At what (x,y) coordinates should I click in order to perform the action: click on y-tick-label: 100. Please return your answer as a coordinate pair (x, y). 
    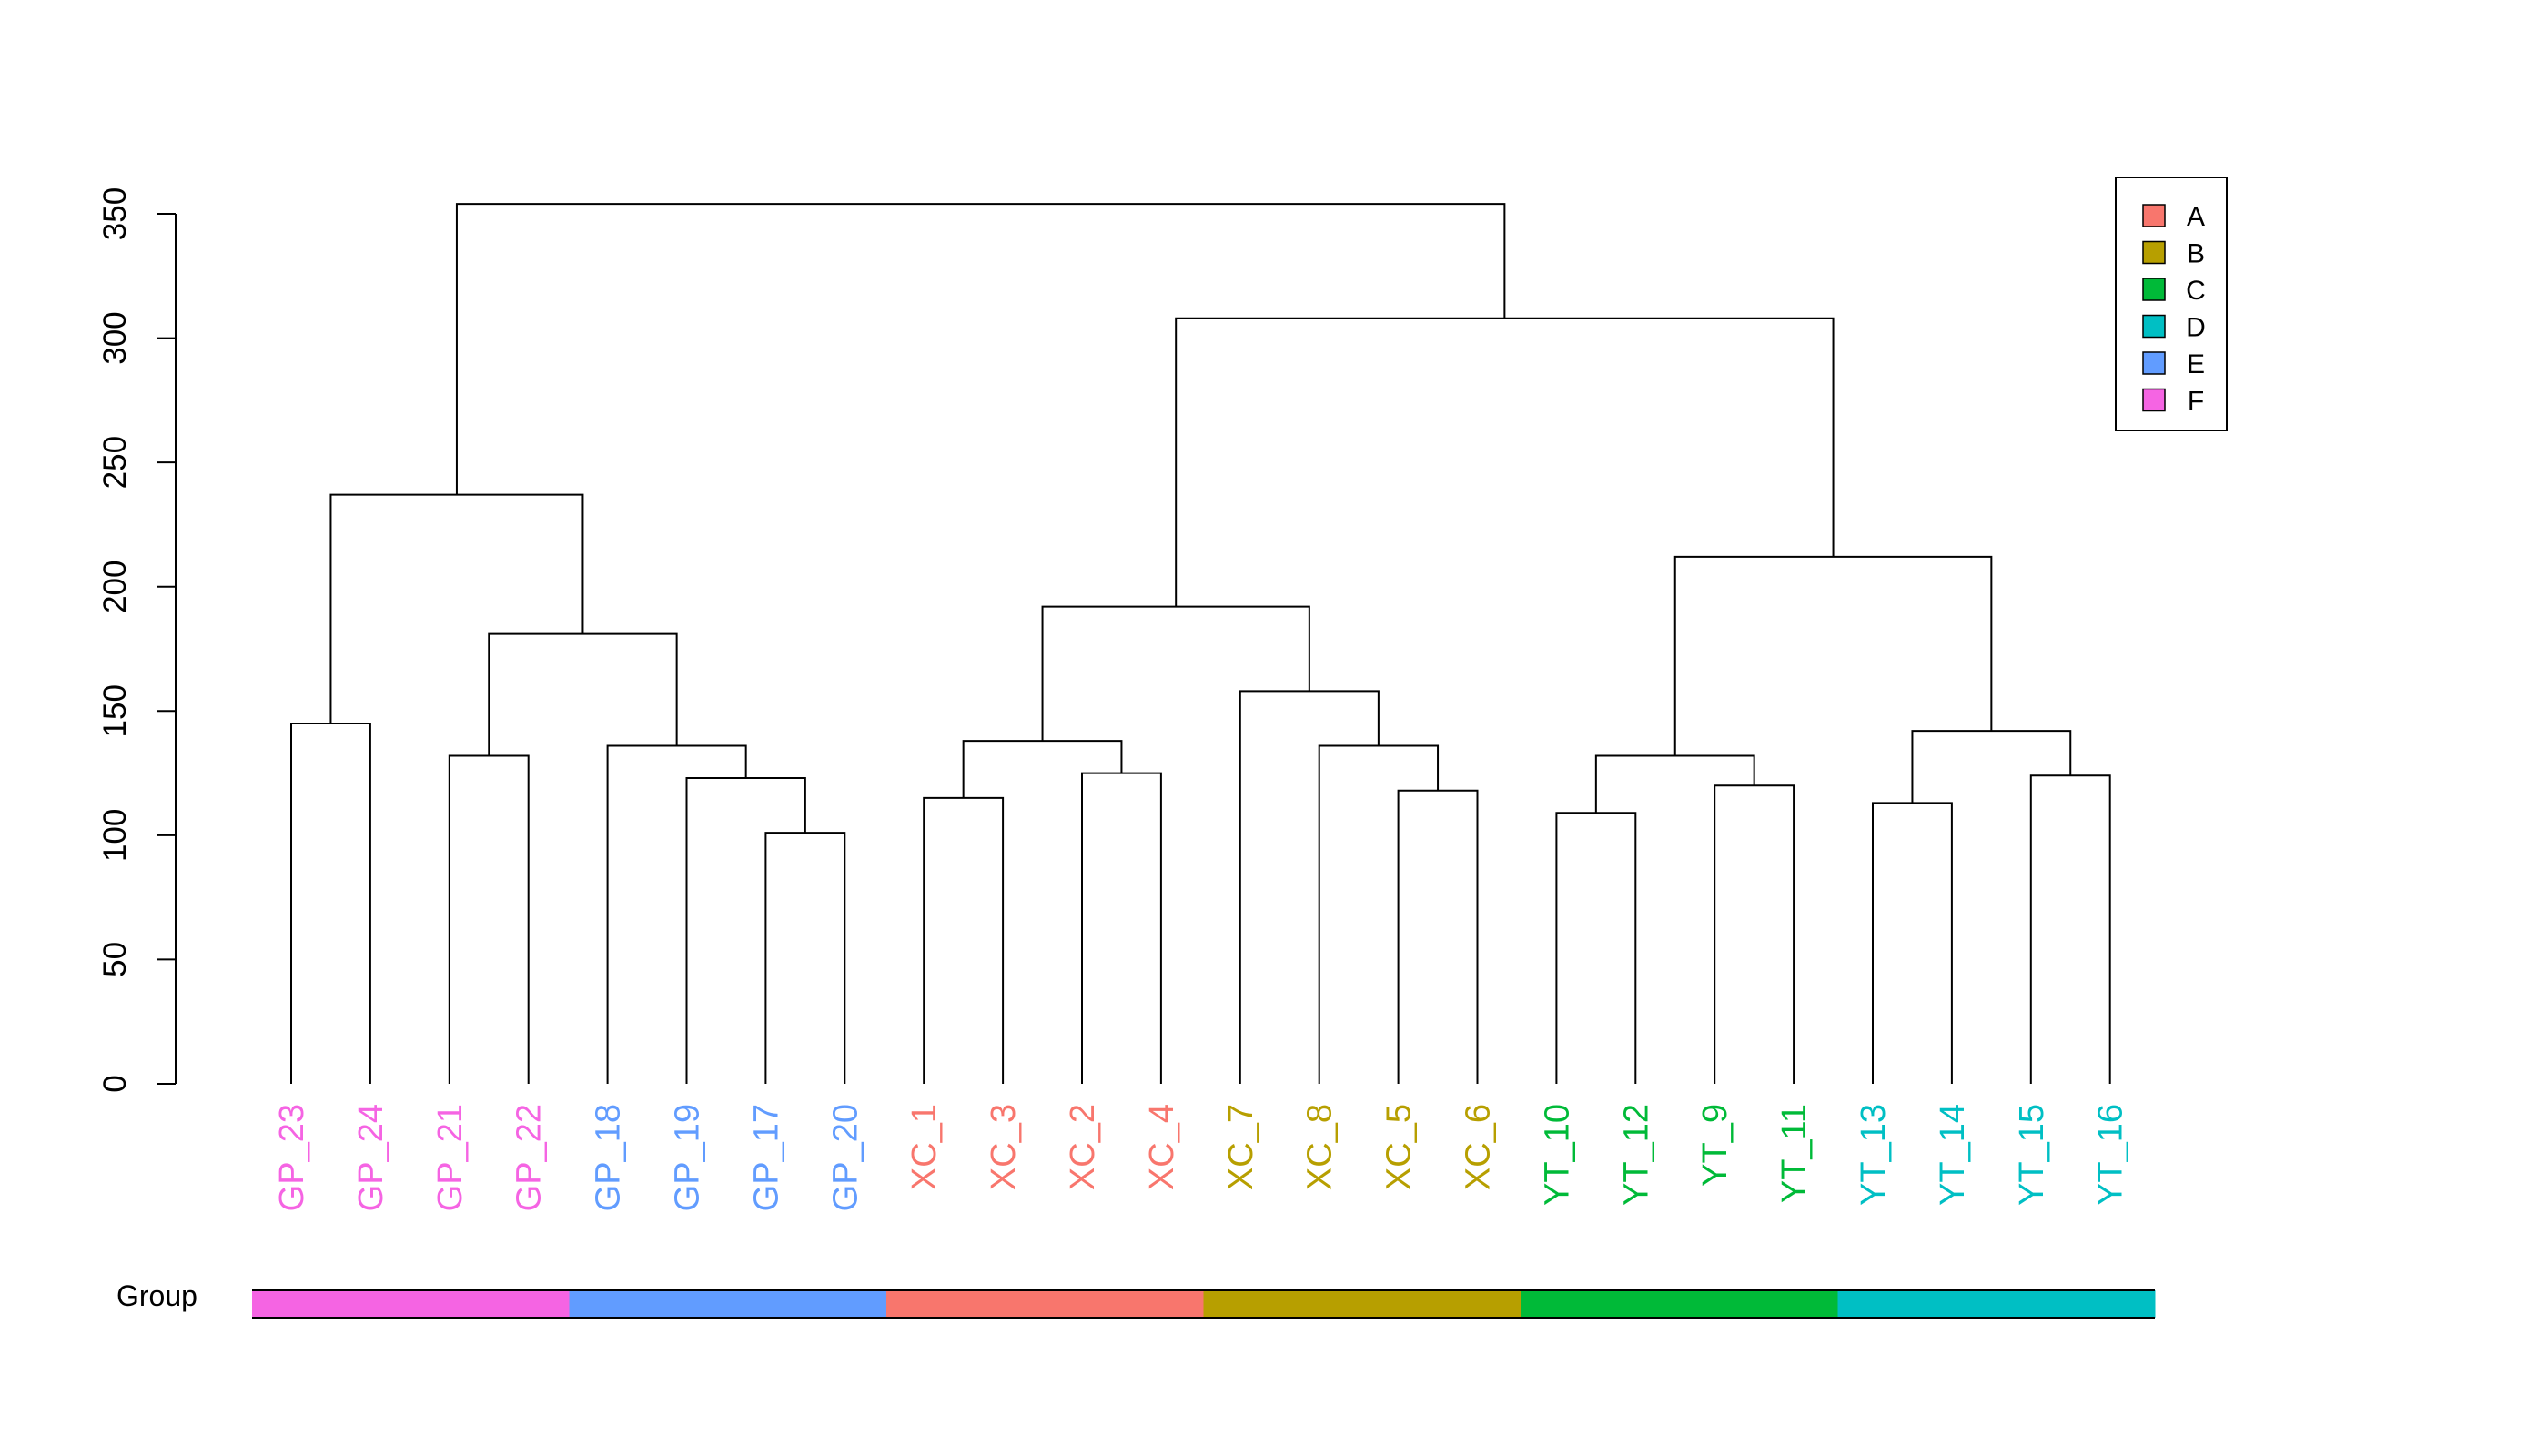
    Looking at the image, I should click on (115, 836).